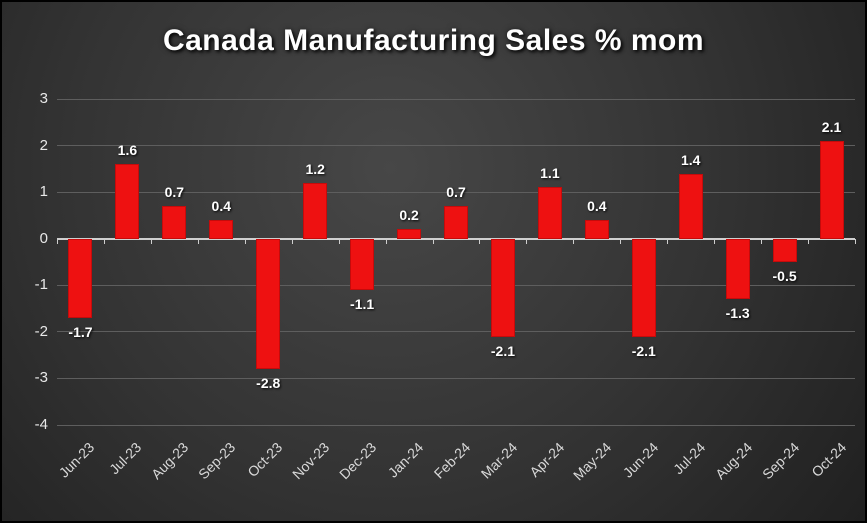 This screenshot has width=867, height=523. What do you see at coordinates (784, 276) in the screenshot?
I see `bar-value-label: -0.5` at bounding box center [784, 276].